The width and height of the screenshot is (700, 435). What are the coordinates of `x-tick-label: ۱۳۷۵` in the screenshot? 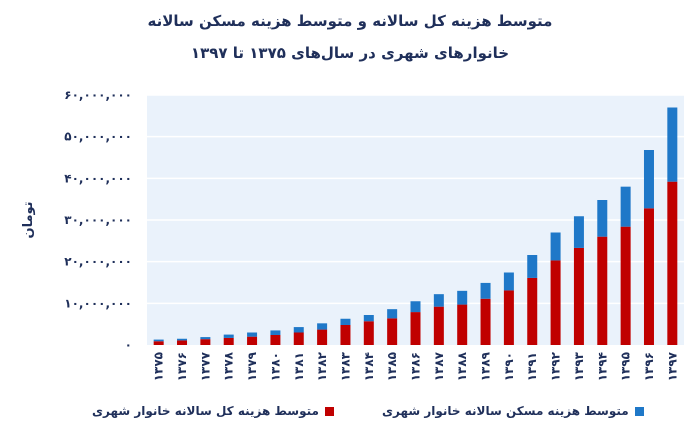 It's located at (159, 366).